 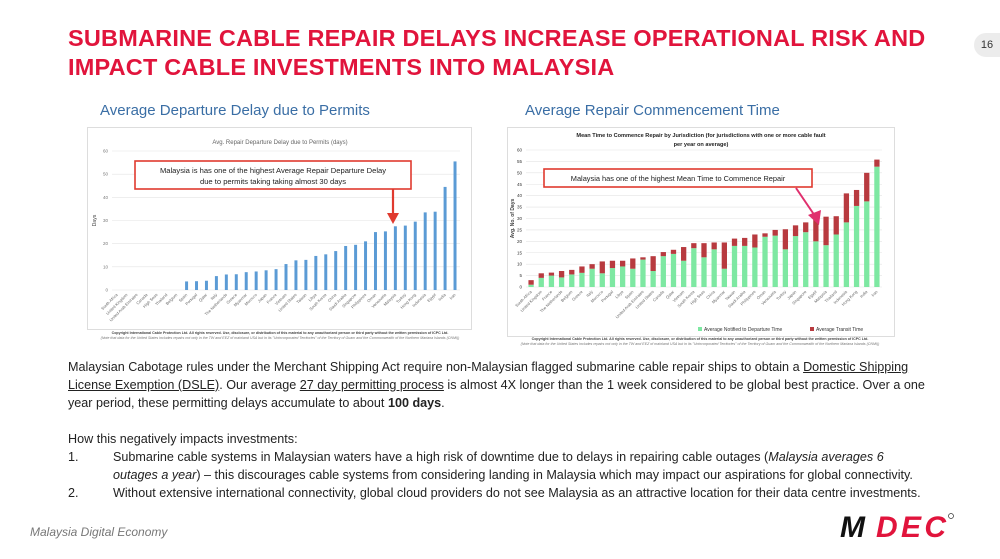 I want to click on x-tick-label: Qatar, so click(x=203, y=297).